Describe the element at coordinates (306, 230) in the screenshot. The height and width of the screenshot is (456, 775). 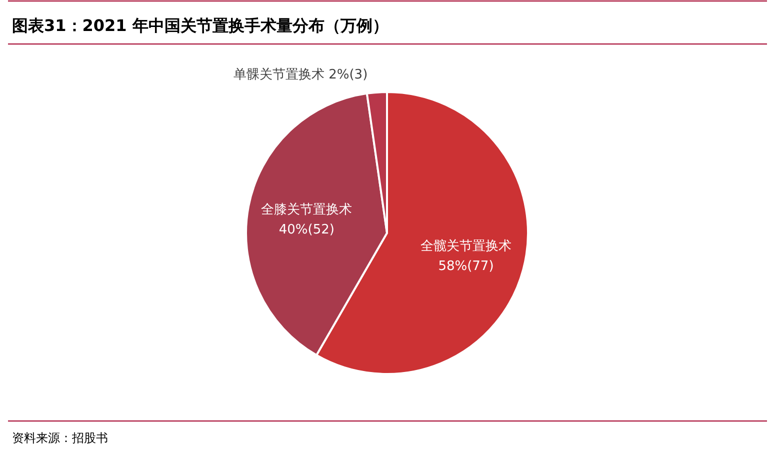
I see `data-label: 40%(52)` at that location.